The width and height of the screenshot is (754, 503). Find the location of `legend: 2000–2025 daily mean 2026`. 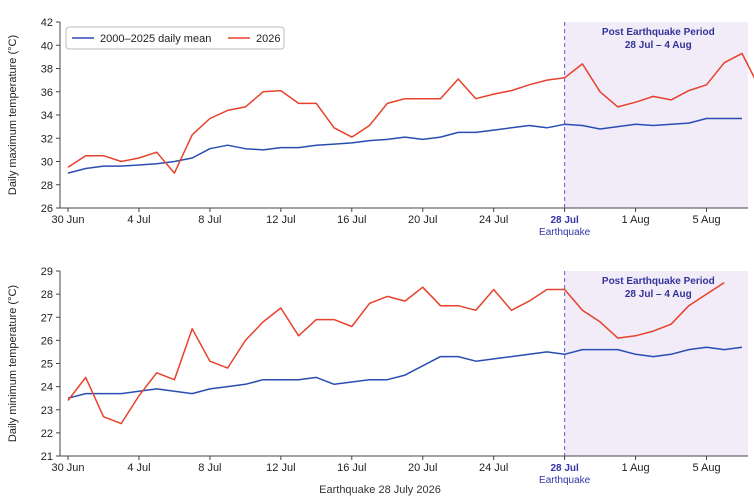

legend: 2000–2025 daily mean 2026 is located at coordinates (175, 38).